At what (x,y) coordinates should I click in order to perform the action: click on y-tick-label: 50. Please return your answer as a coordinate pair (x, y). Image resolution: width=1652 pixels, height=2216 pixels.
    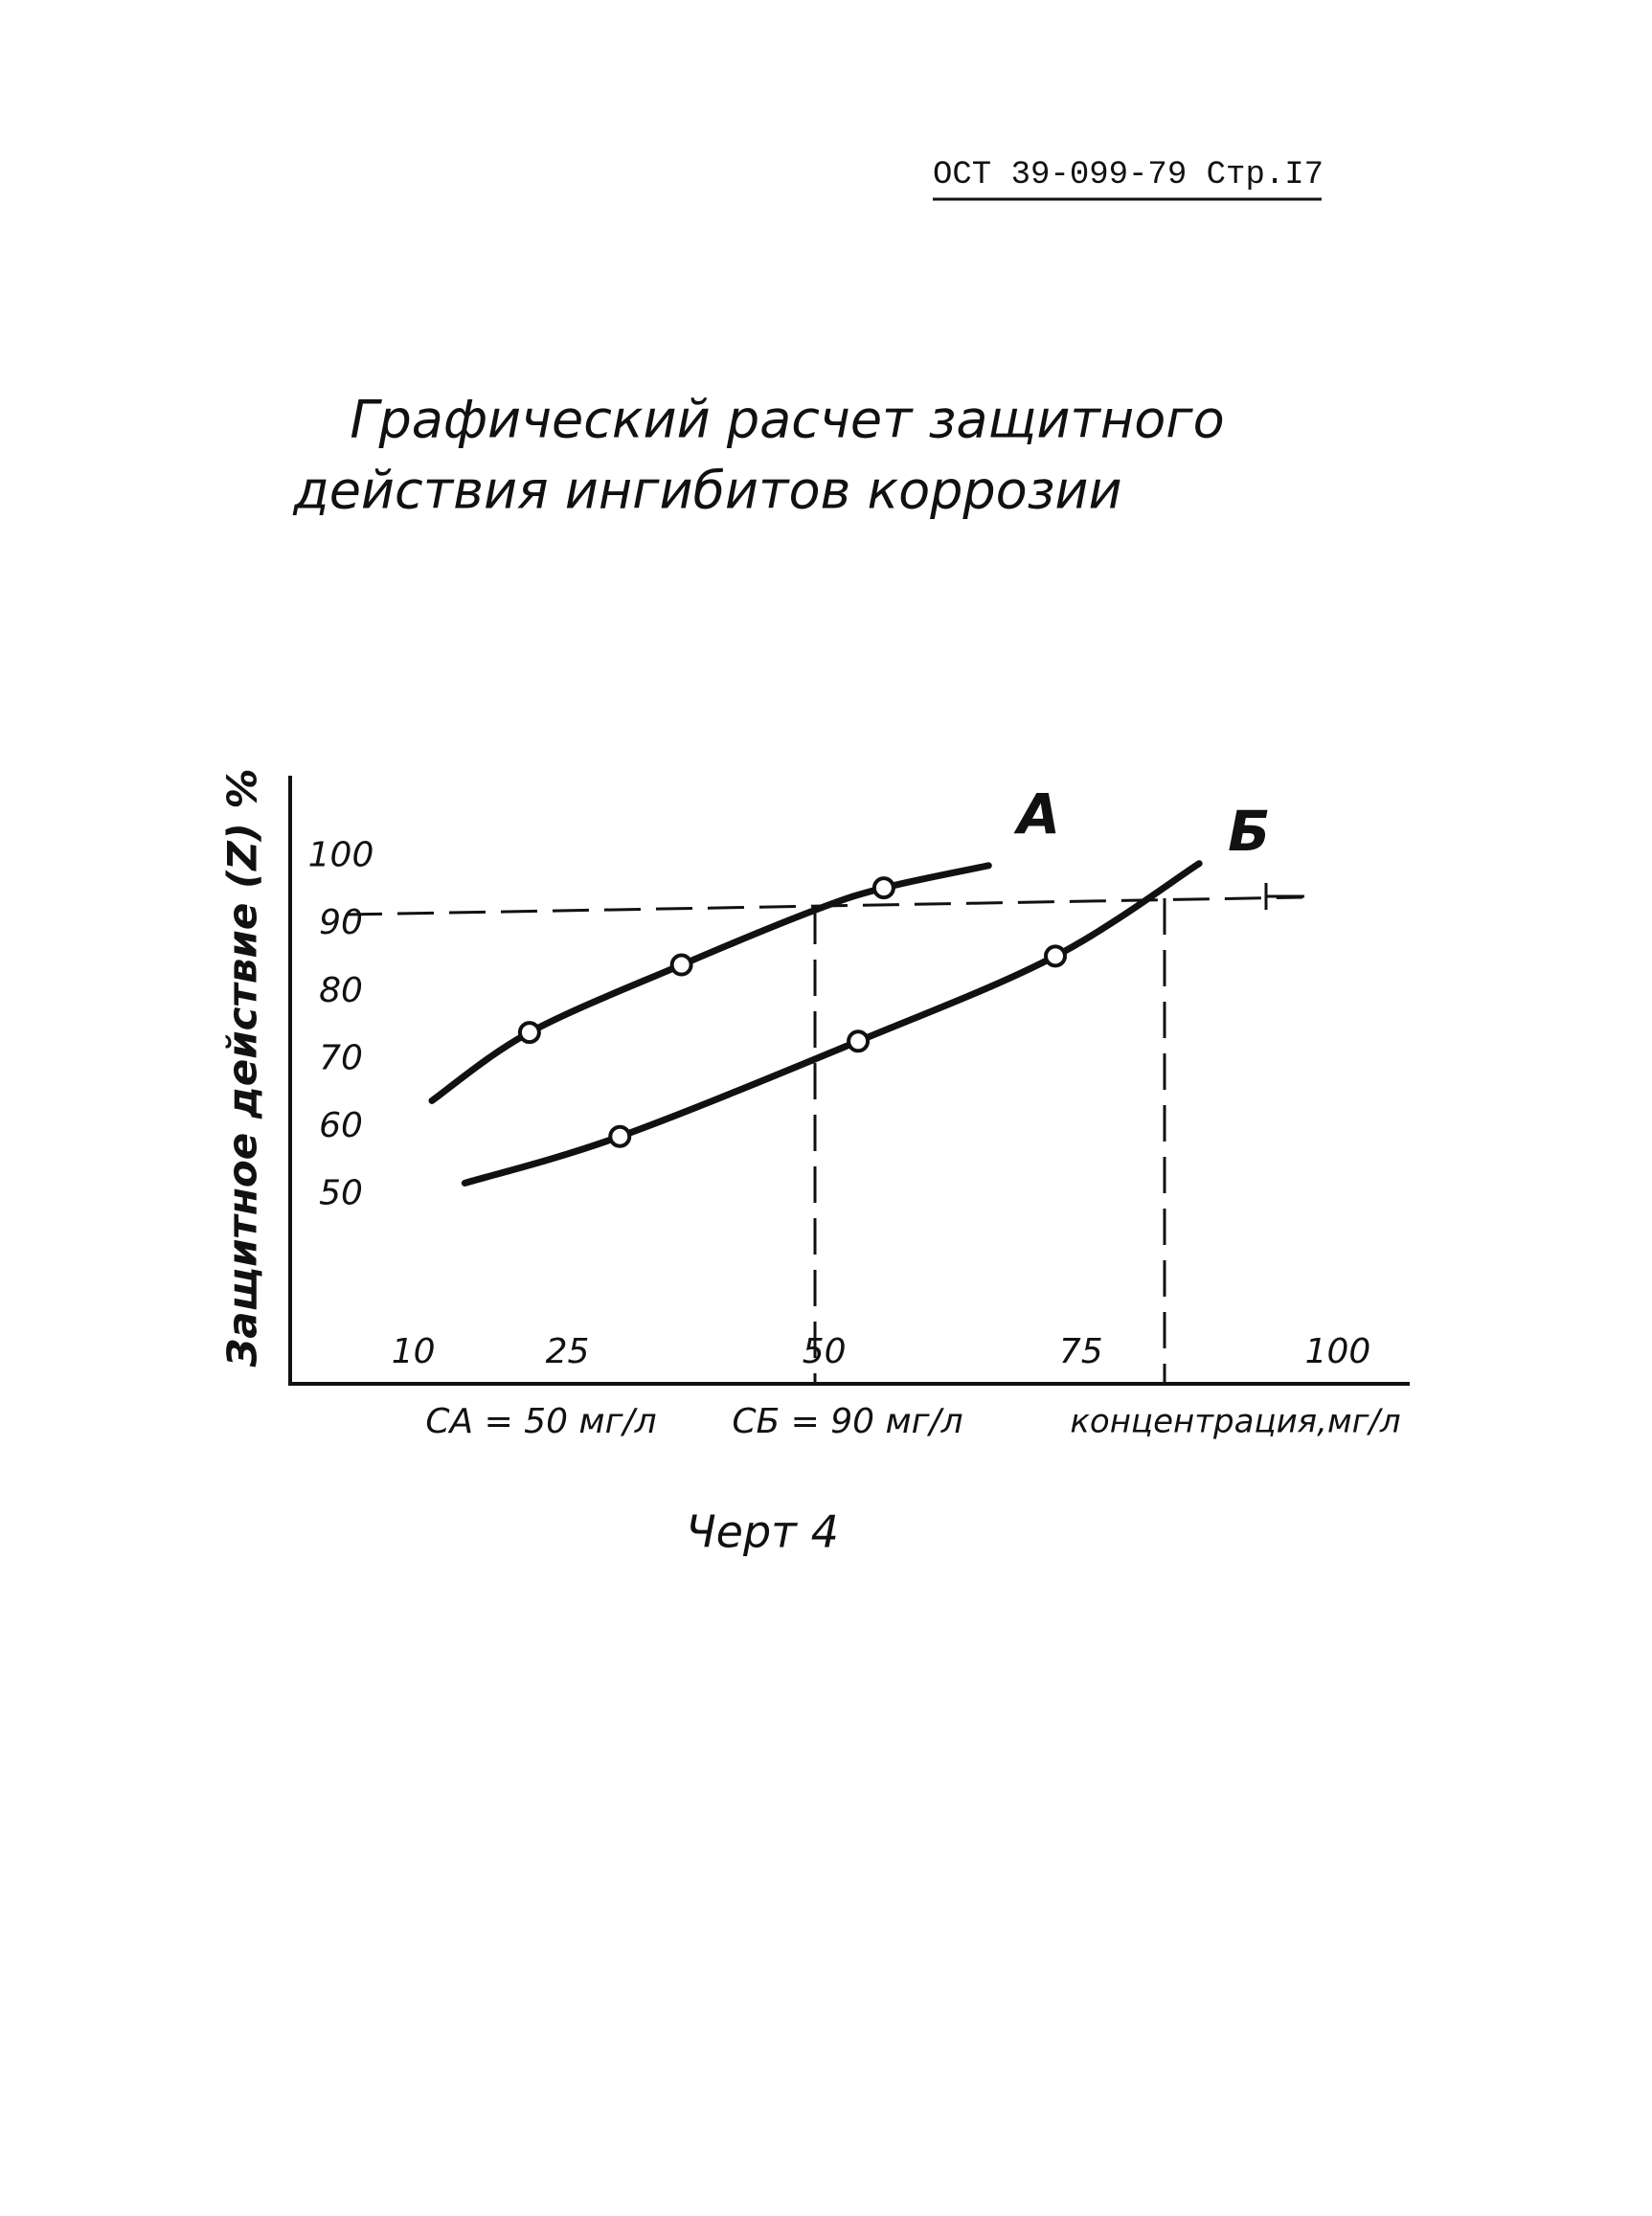
    Looking at the image, I should click on (341, 1192).